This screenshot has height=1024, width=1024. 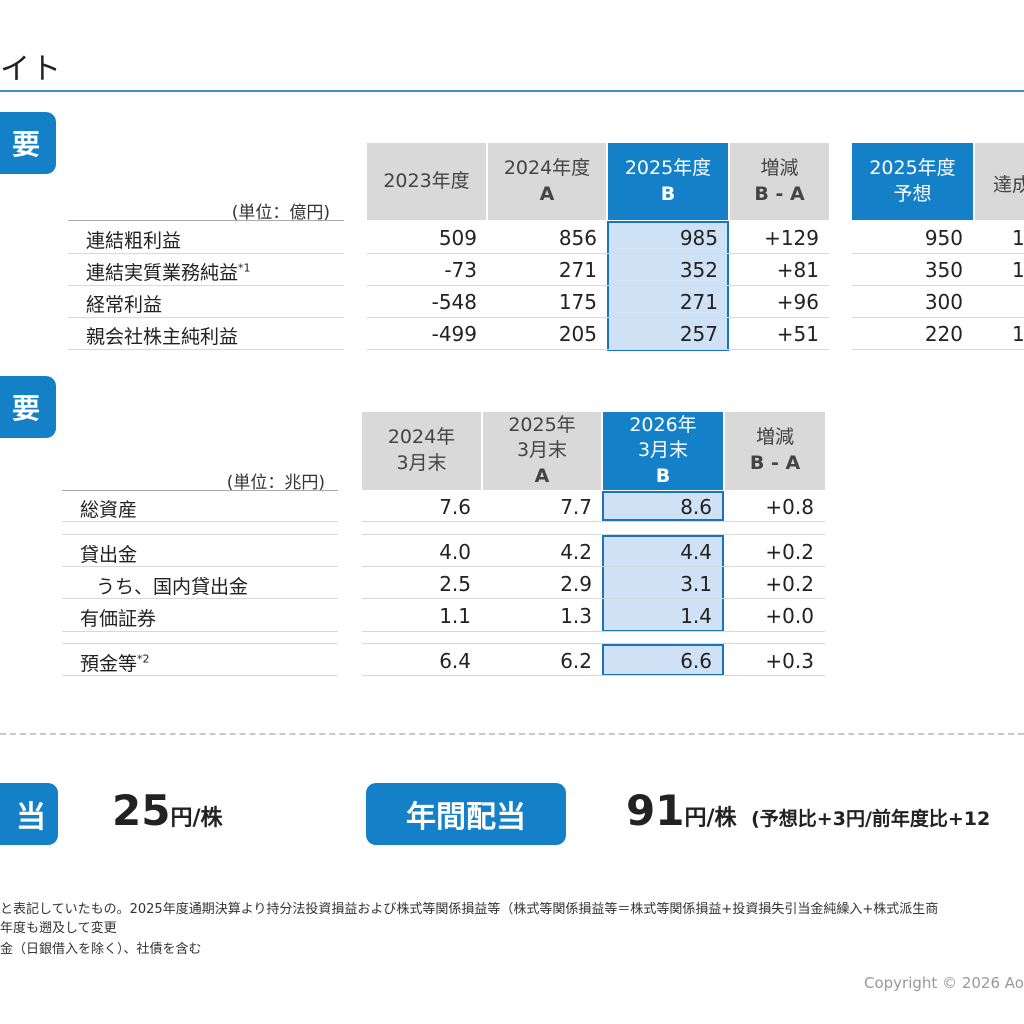 I want to click on s1-cell-forecast: 350, so click(x=943, y=270).